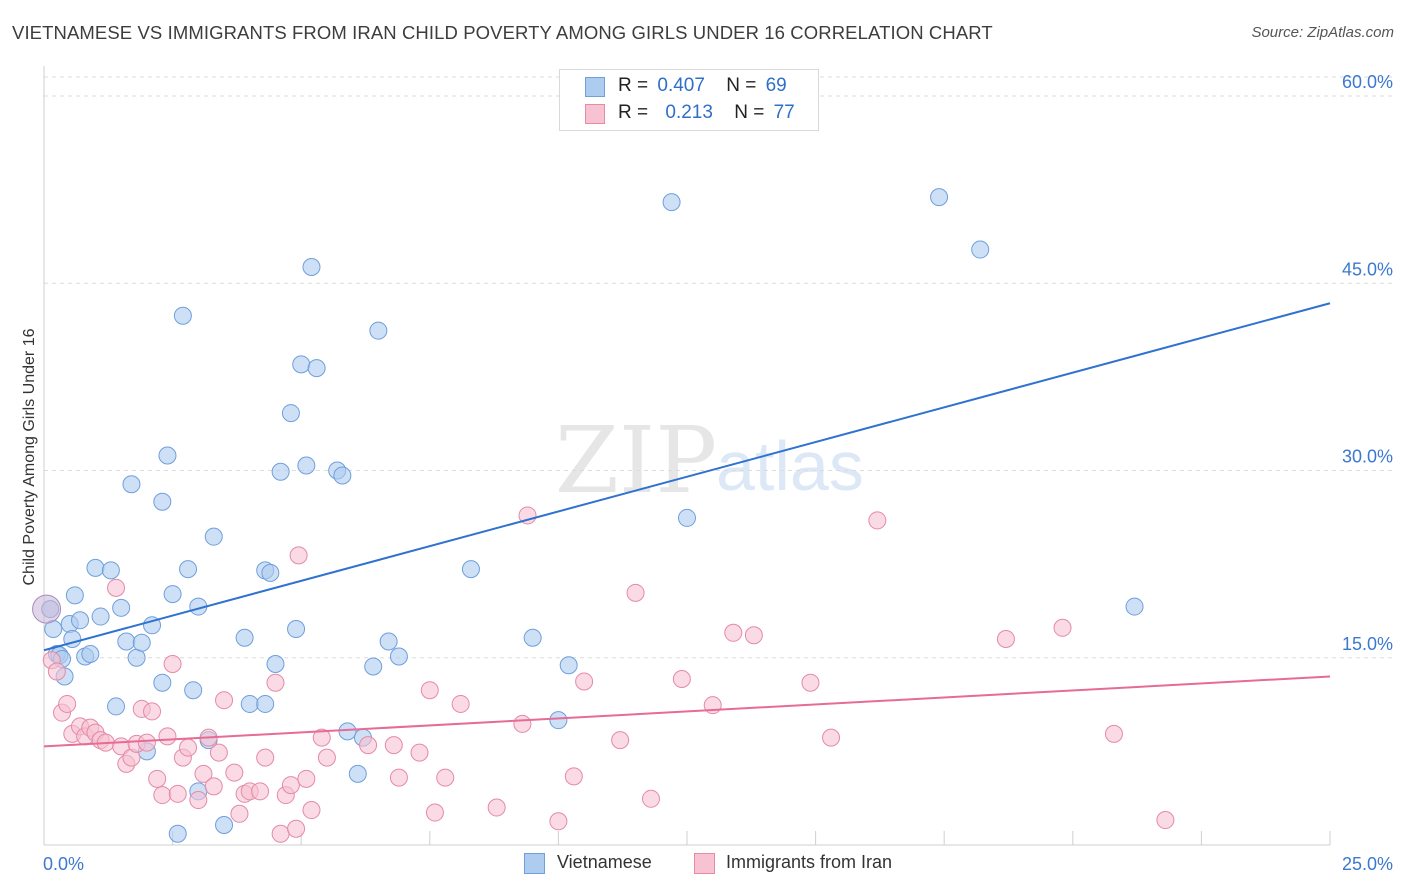  I want to click on chart-source: Source: ZipAtlas.com, so click(1322, 32).